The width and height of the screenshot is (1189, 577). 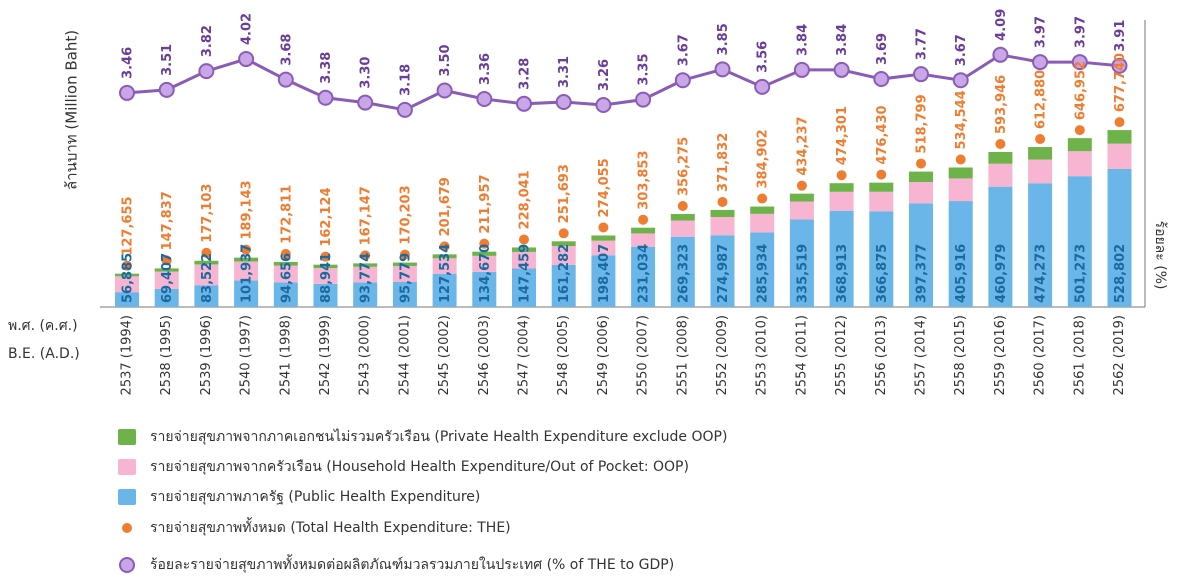 What do you see at coordinates (285, 355) in the screenshot?
I see `x-tick-label: 2541 (1998)` at bounding box center [285, 355].